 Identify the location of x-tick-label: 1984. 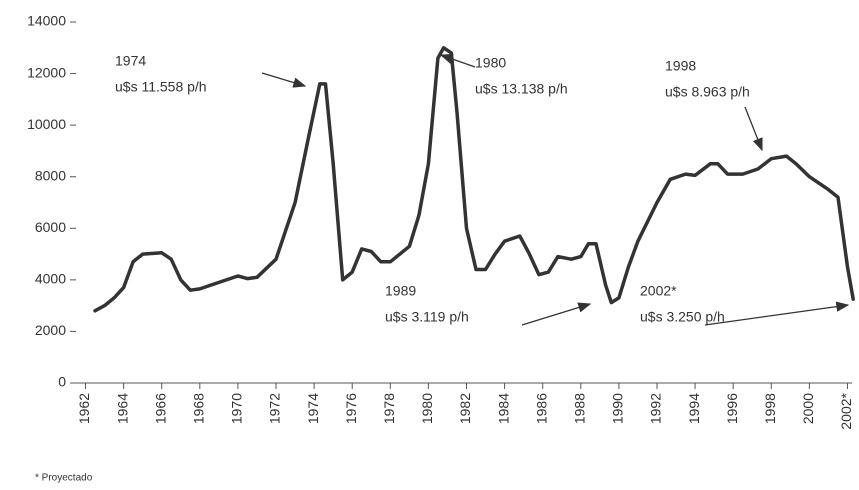
(503, 408).